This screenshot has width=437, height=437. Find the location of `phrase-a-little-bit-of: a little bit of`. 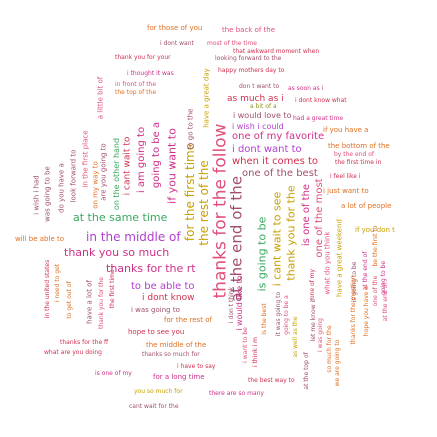

phrase-a-little-bit-of: a little bit of is located at coordinates (100, 98).